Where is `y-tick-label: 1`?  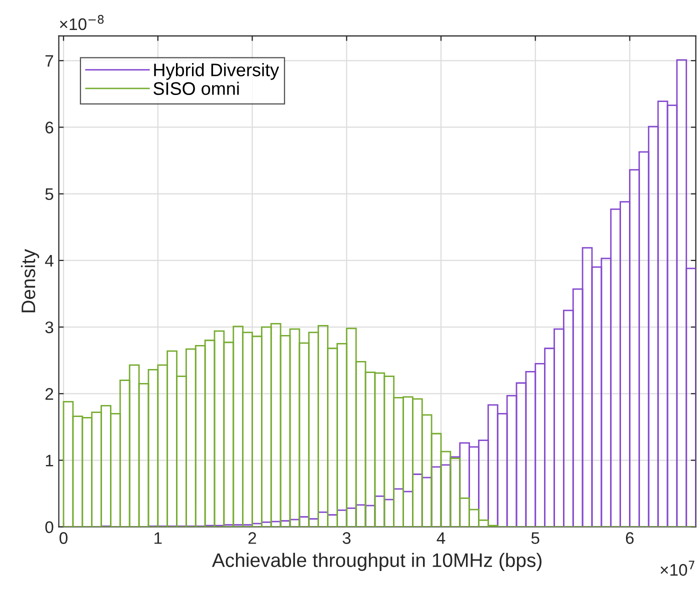 y-tick-label: 1 is located at coordinates (50, 460).